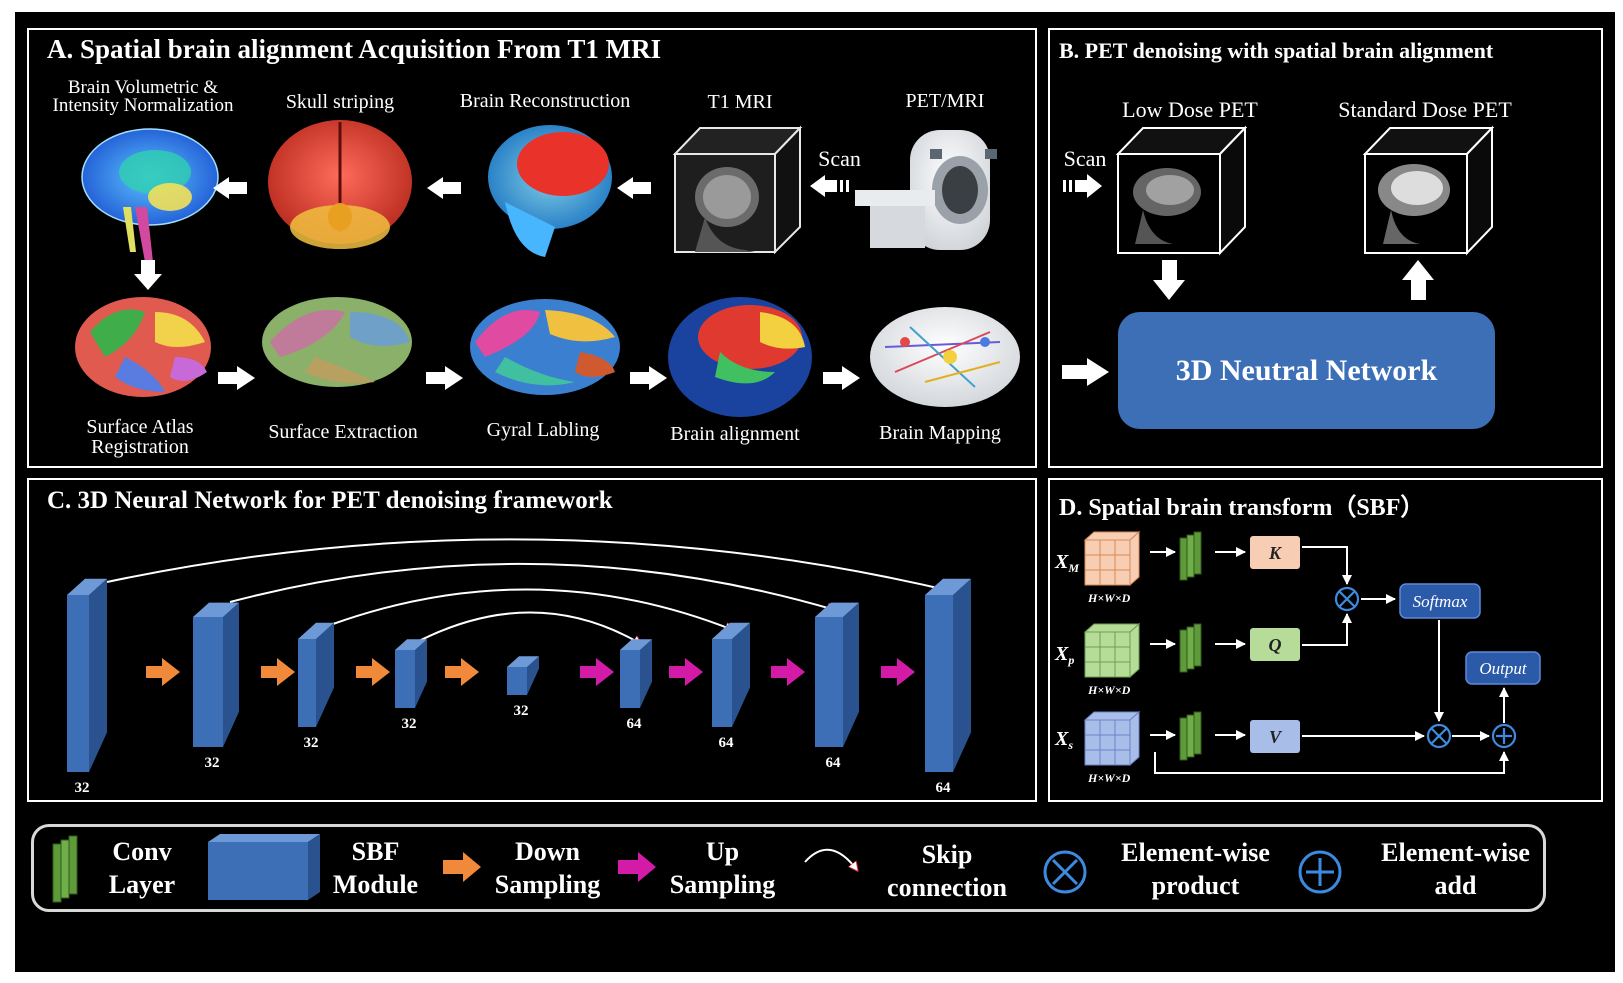 The height and width of the screenshot is (983, 1623). What do you see at coordinates (462, 867) in the screenshot?
I see `legend-down-arrow` at bounding box center [462, 867].